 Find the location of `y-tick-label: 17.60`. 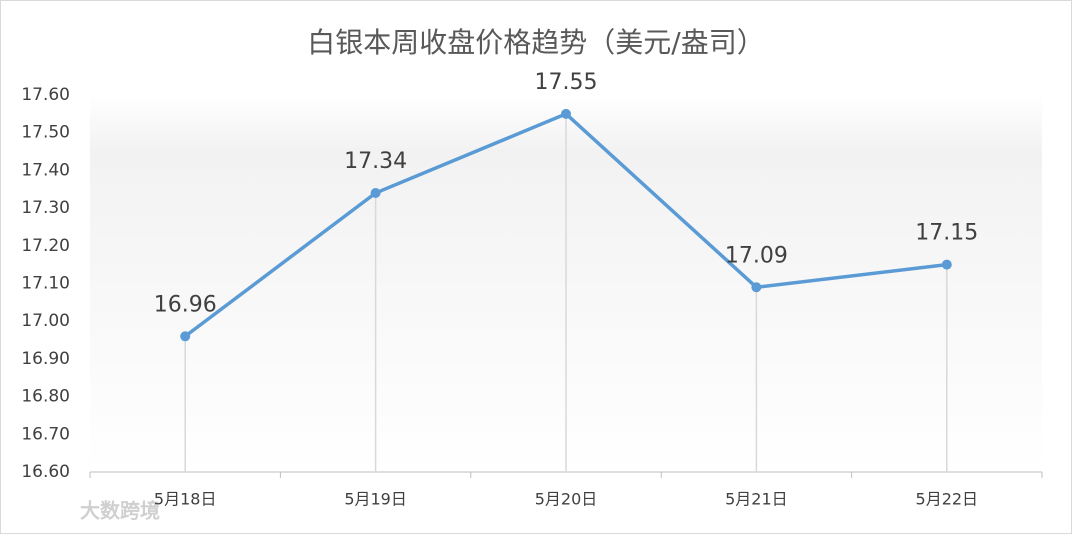

y-tick-label: 17.60 is located at coordinates (45, 95).